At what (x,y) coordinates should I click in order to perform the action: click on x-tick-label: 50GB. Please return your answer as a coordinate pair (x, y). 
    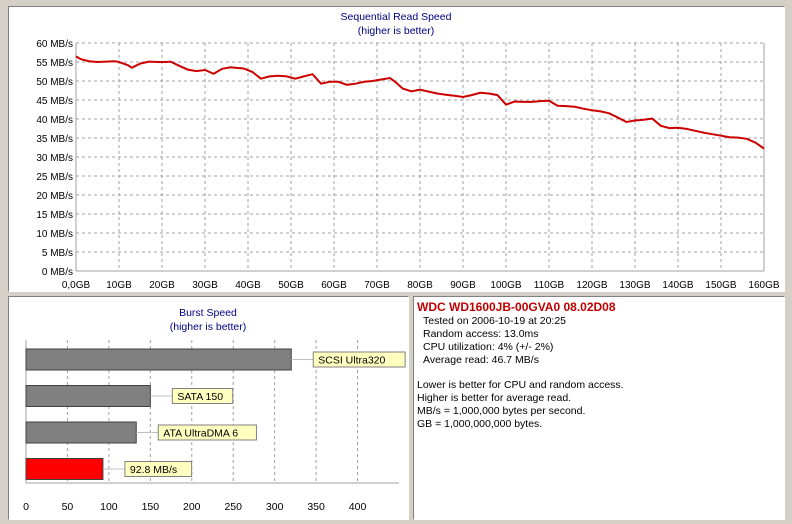
    Looking at the image, I should click on (291, 285).